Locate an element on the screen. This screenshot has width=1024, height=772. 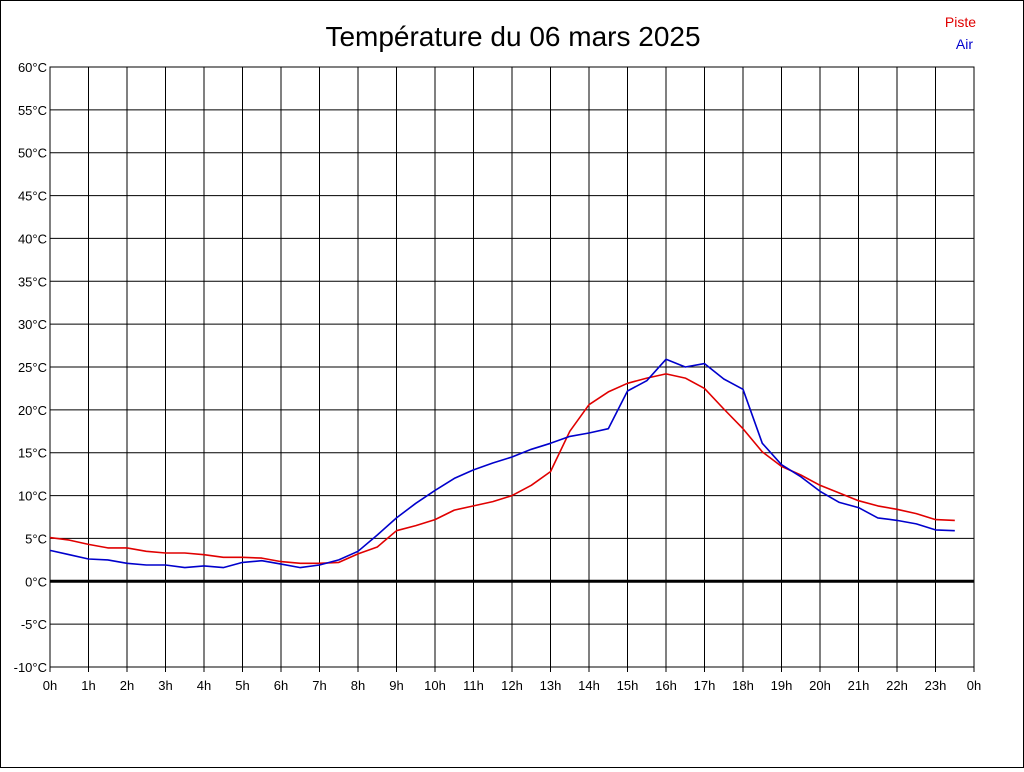
y-tick-label: 20°C is located at coordinates (32, 410).